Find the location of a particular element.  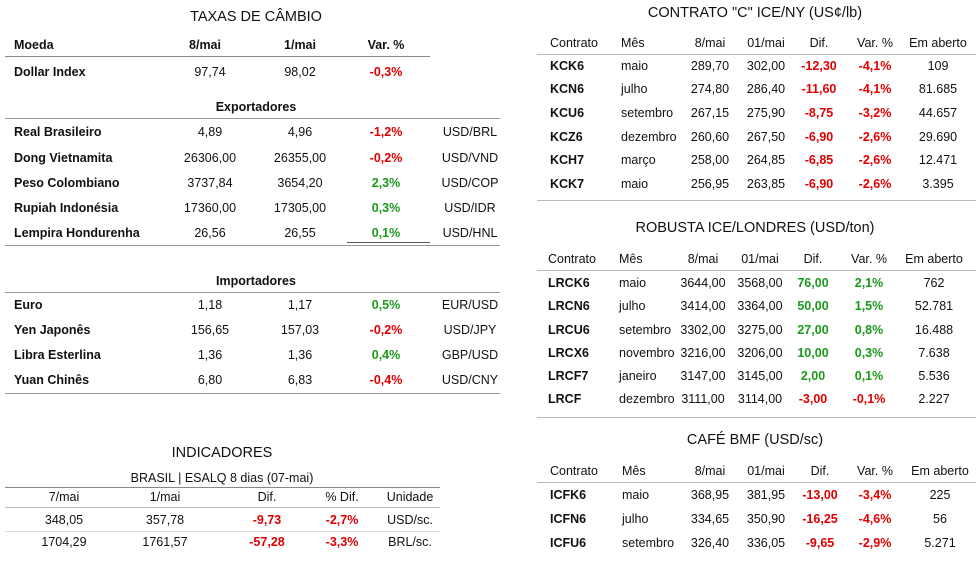

cell: -8,75 is located at coordinates (819, 113).